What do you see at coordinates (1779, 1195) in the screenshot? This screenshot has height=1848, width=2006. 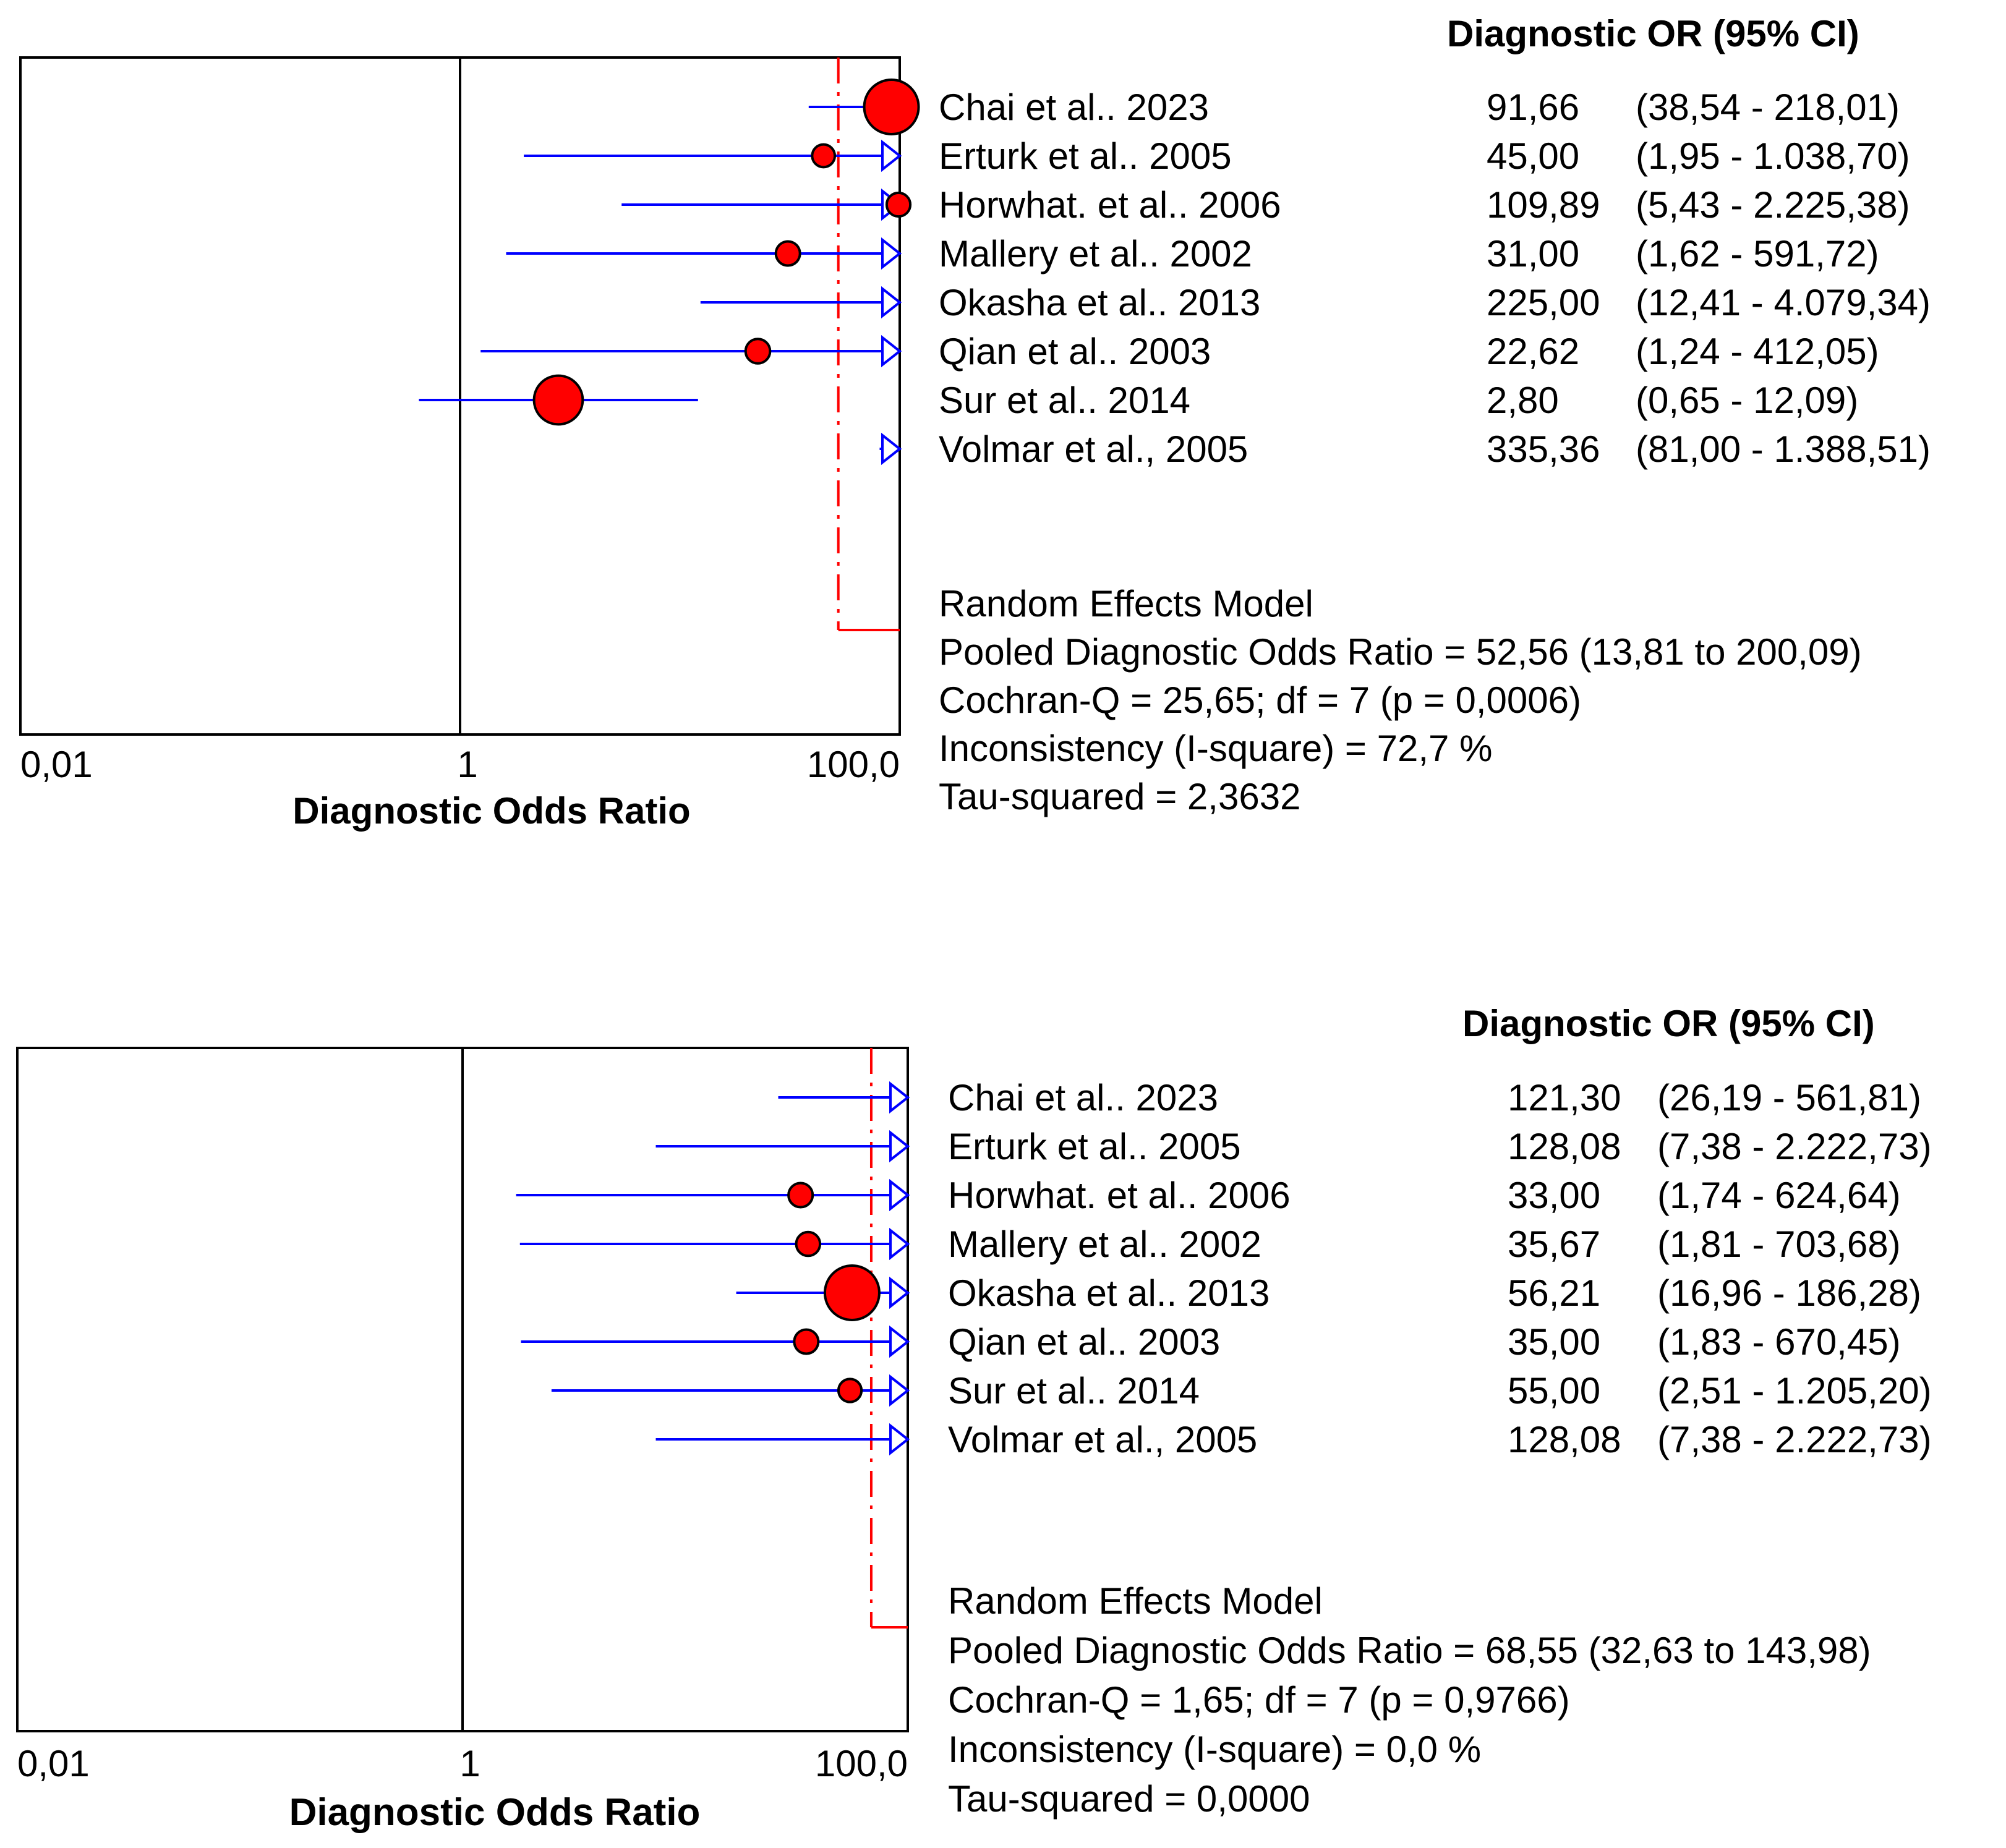 I see `study-ci-value: (1,74 - 624,64)` at bounding box center [1779, 1195].